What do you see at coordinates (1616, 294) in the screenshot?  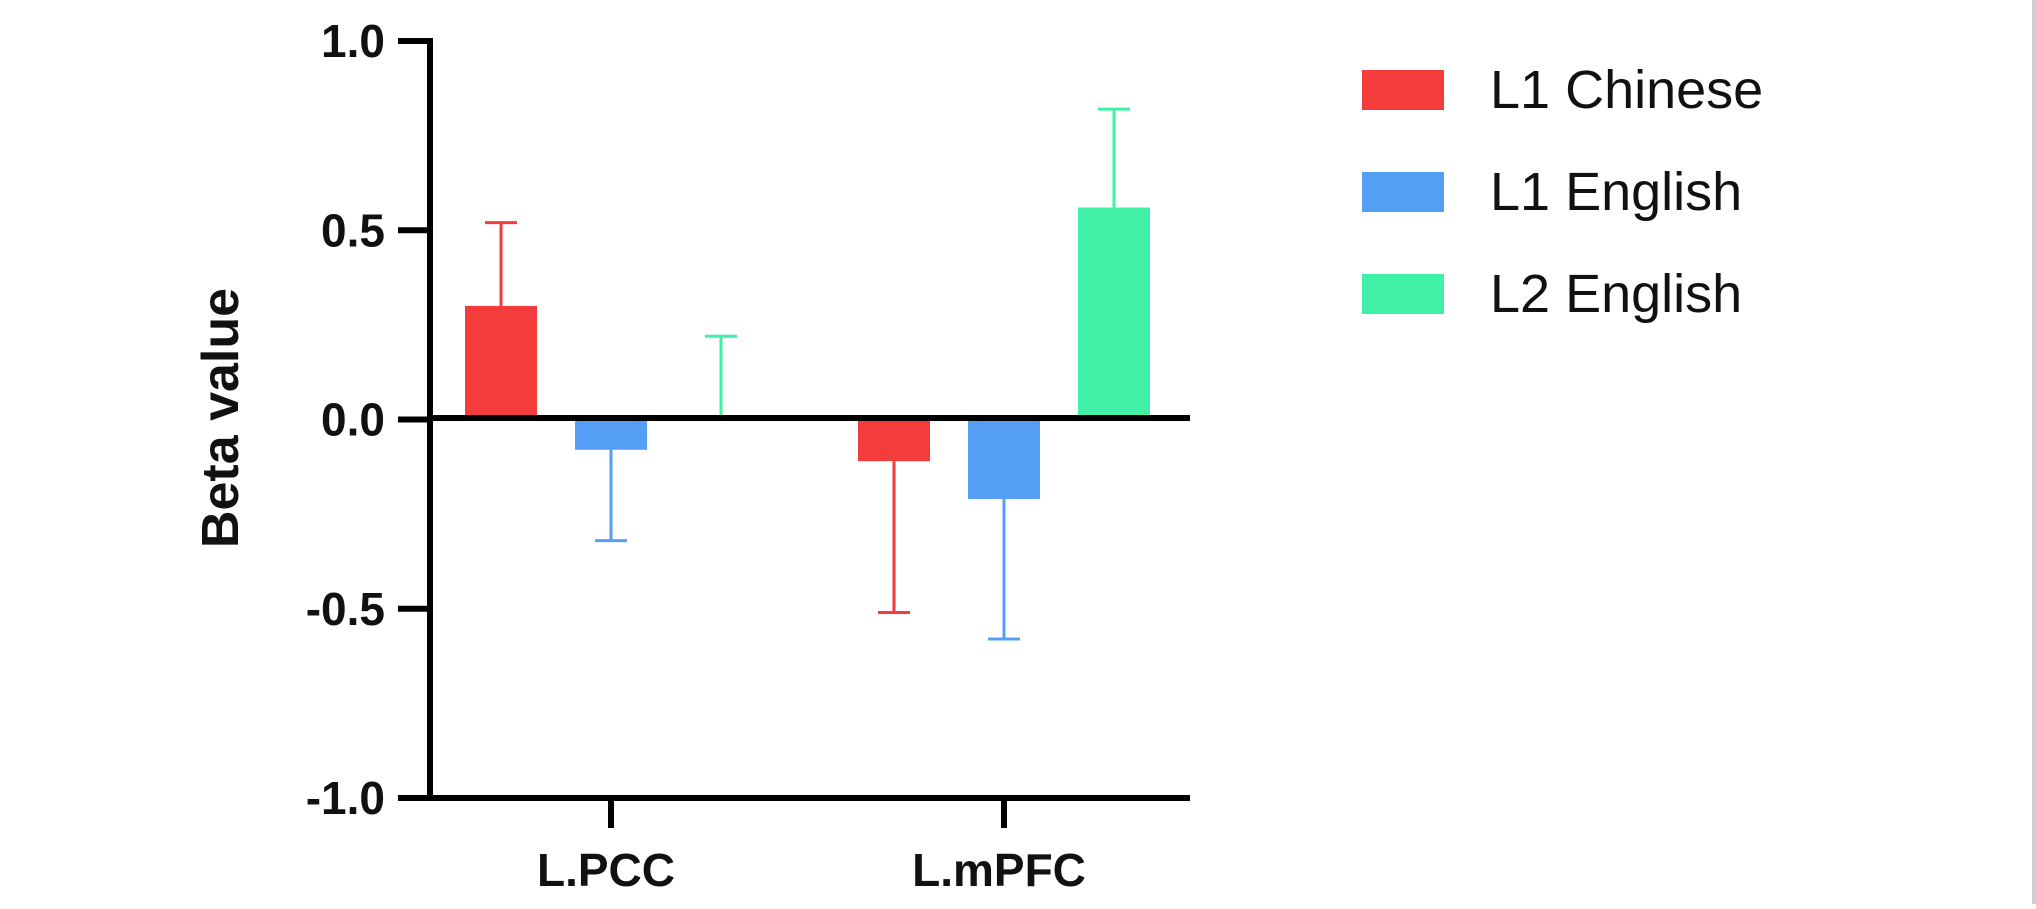 I see `legend-label: L2 English` at bounding box center [1616, 294].